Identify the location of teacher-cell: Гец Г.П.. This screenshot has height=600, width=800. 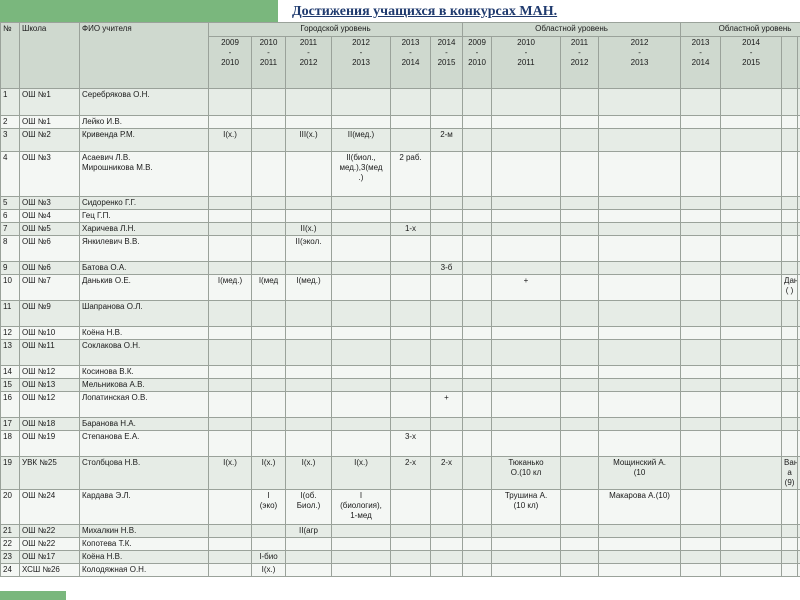
(144, 216).